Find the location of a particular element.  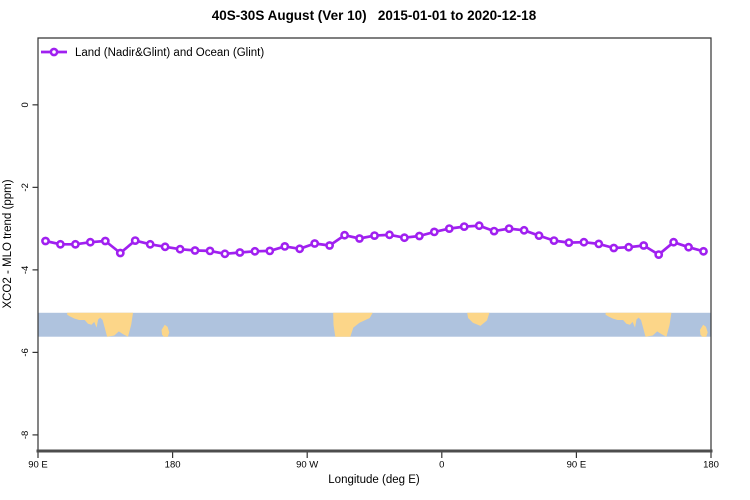

y-tick-label: -4 is located at coordinates (25, 270).